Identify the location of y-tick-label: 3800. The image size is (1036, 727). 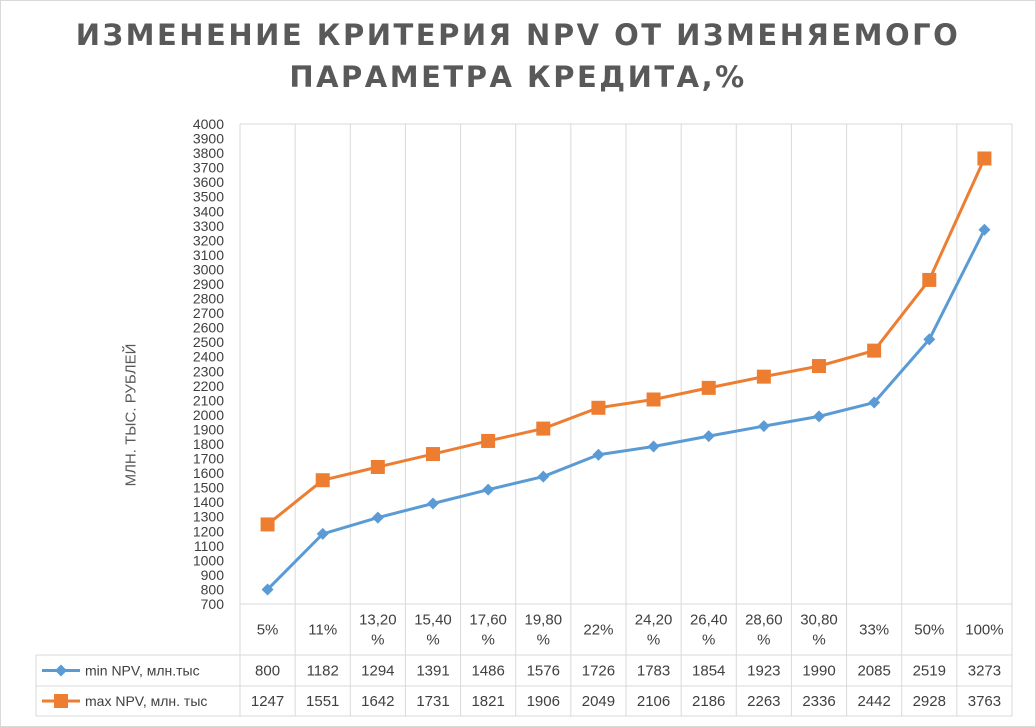
(208, 153).